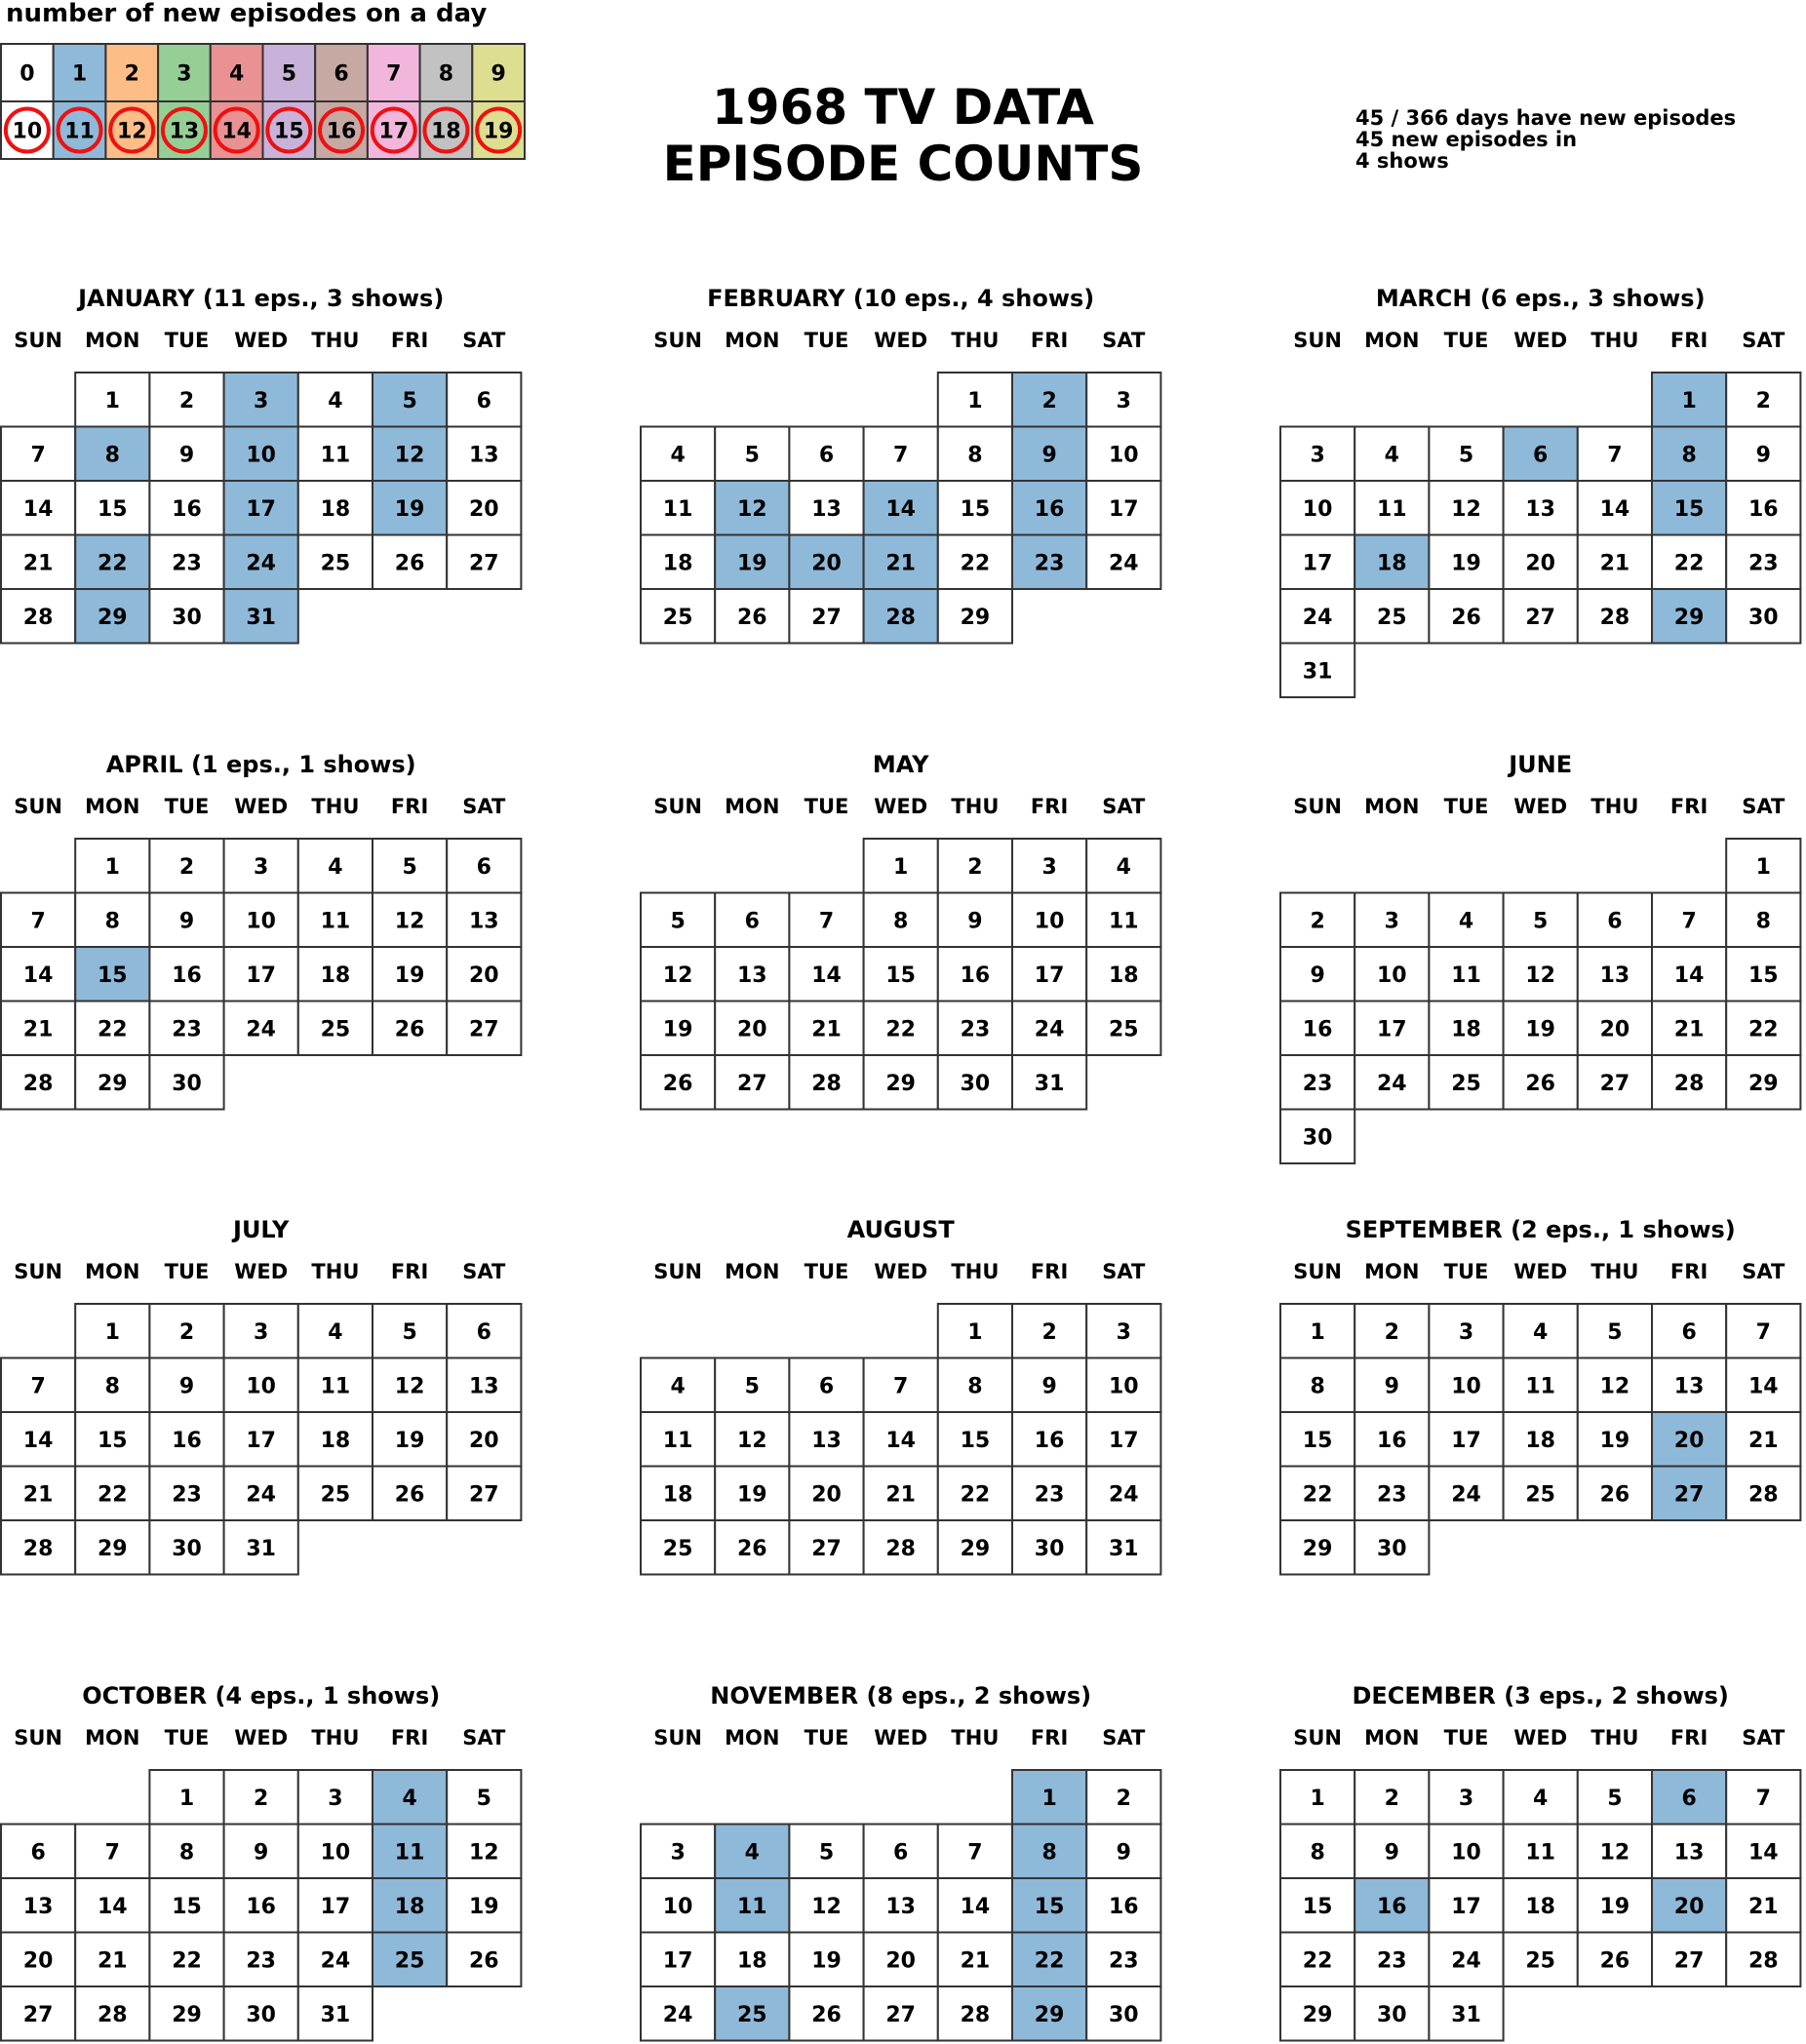 The image size is (1806, 2044). What do you see at coordinates (484, 1852) in the screenshot?
I see `day-number: 12` at bounding box center [484, 1852].